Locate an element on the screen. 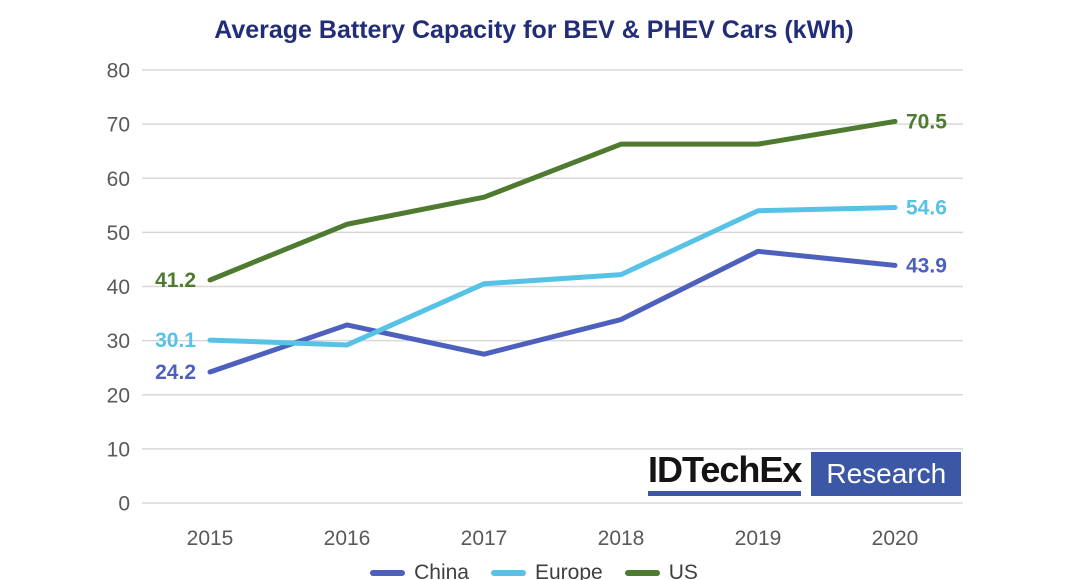 This screenshot has width=1068, height=580. point-label-first-europe: 30.1 is located at coordinates (175, 340).